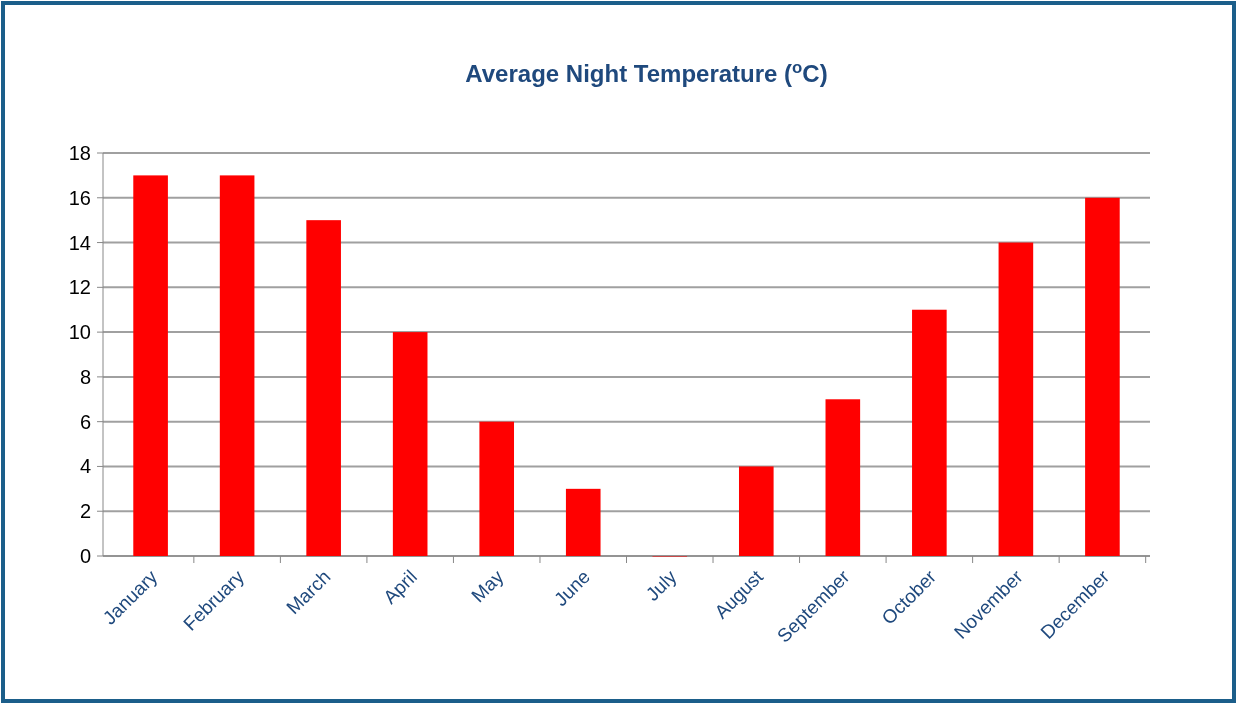 This screenshot has height=704, width=1245. Describe the element at coordinates (79, 153) in the screenshot. I see `y-tick-label: 18` at that location.